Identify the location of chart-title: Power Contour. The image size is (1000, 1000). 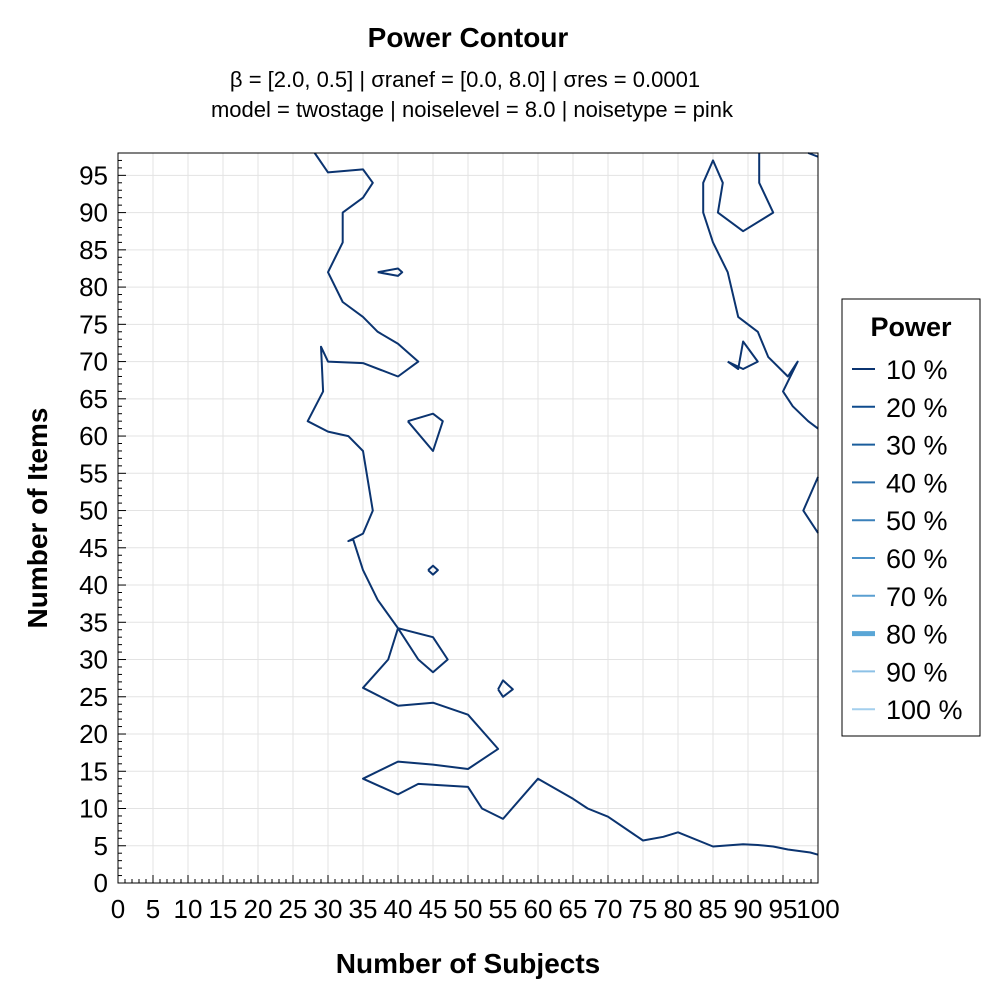
(468, 37).